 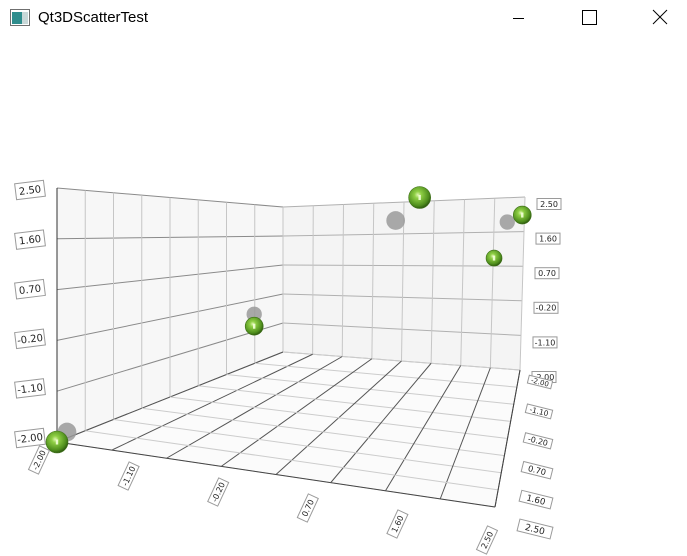 What do you see at coordinates (93, 17) in the screenshot?
I see `window-title: Qt3DScatterTest` at bounding box center [93, 17].